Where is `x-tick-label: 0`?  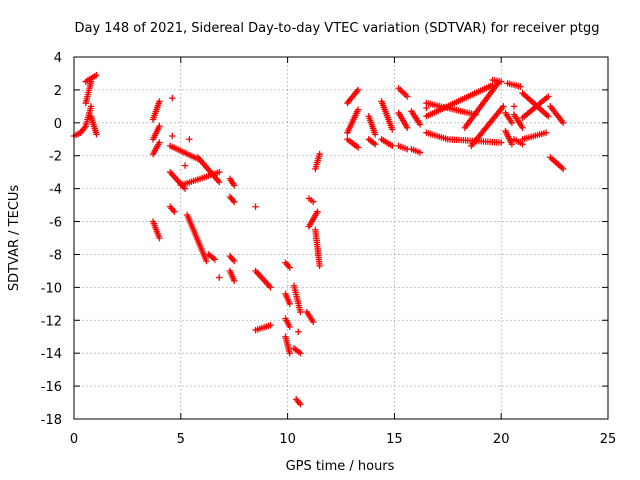 x-tick-label: 0 is located at coordinates (74, 439).